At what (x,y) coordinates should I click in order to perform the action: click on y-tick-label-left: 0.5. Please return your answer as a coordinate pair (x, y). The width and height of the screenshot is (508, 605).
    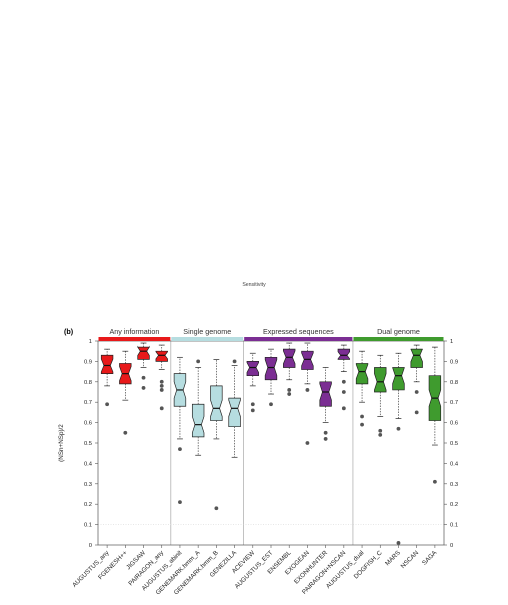
    Looking at the image, I should click on (88, 444).